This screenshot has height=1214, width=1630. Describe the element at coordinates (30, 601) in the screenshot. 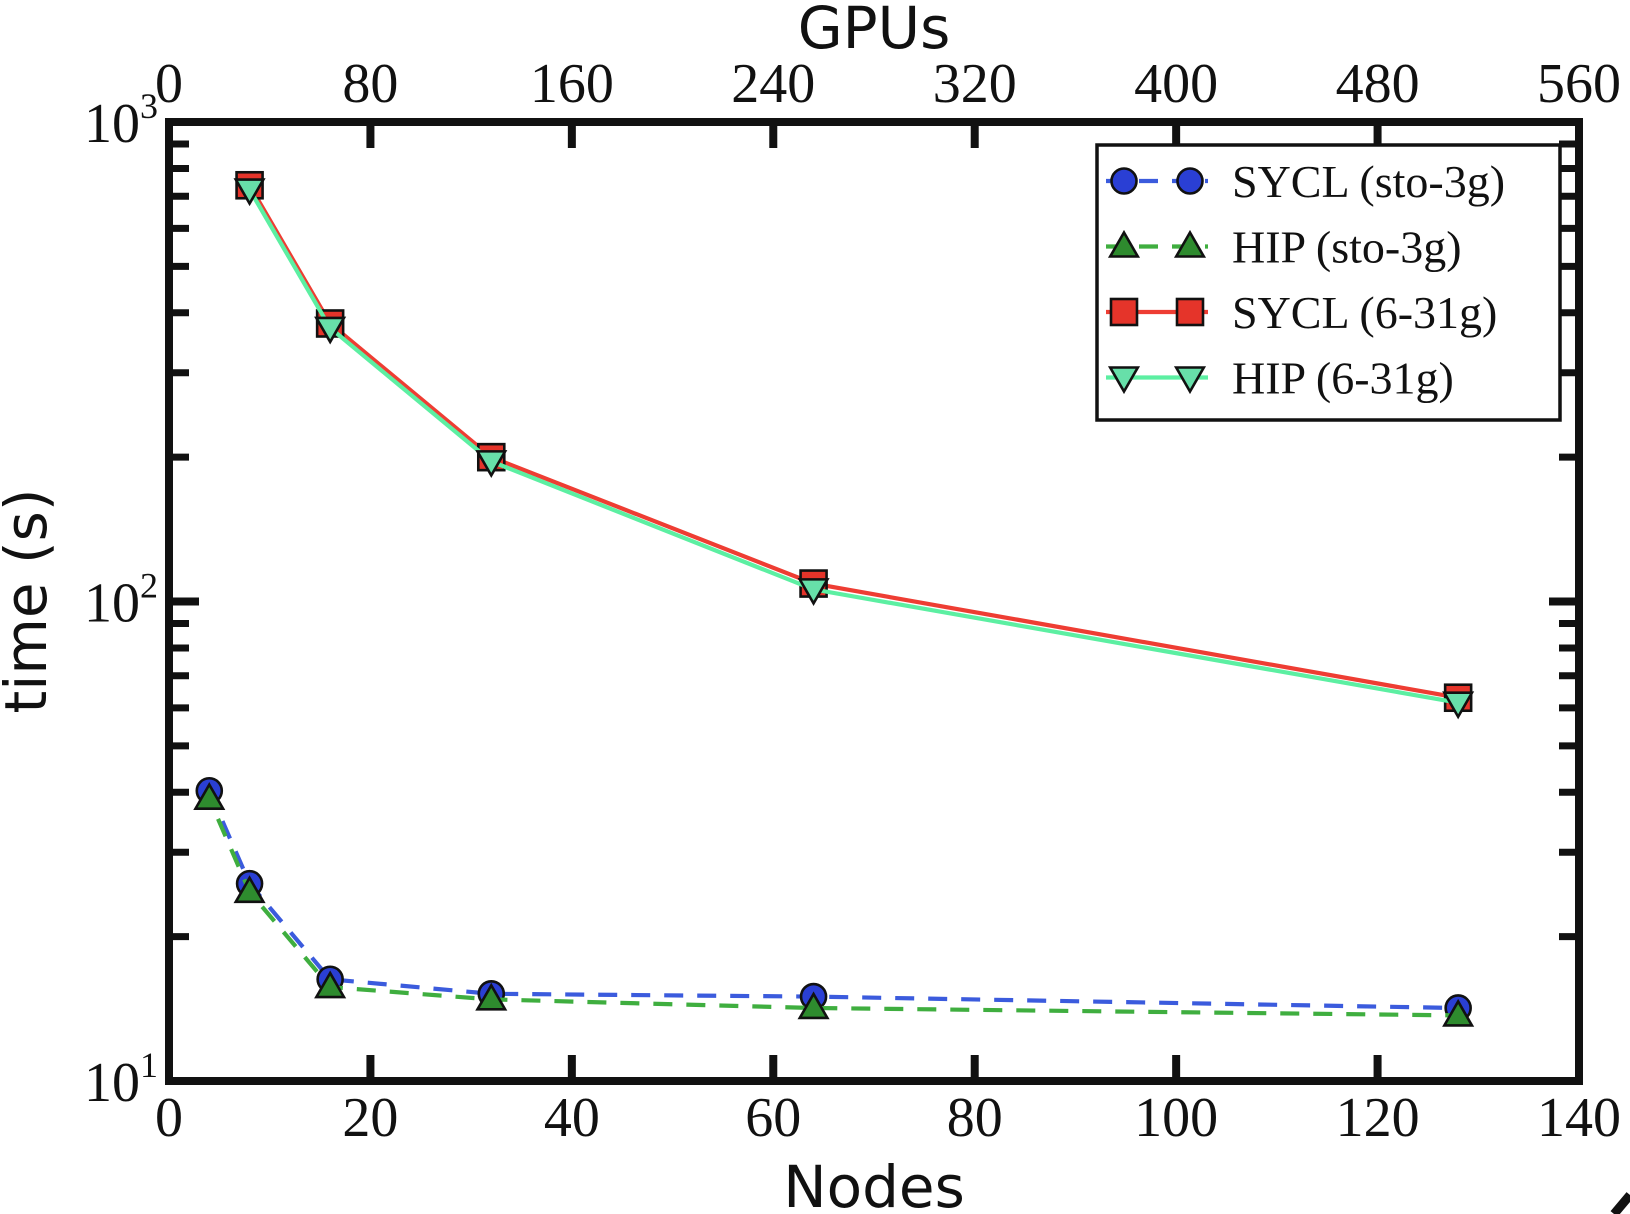

I see `y-axis-title: time (s)` at that location.